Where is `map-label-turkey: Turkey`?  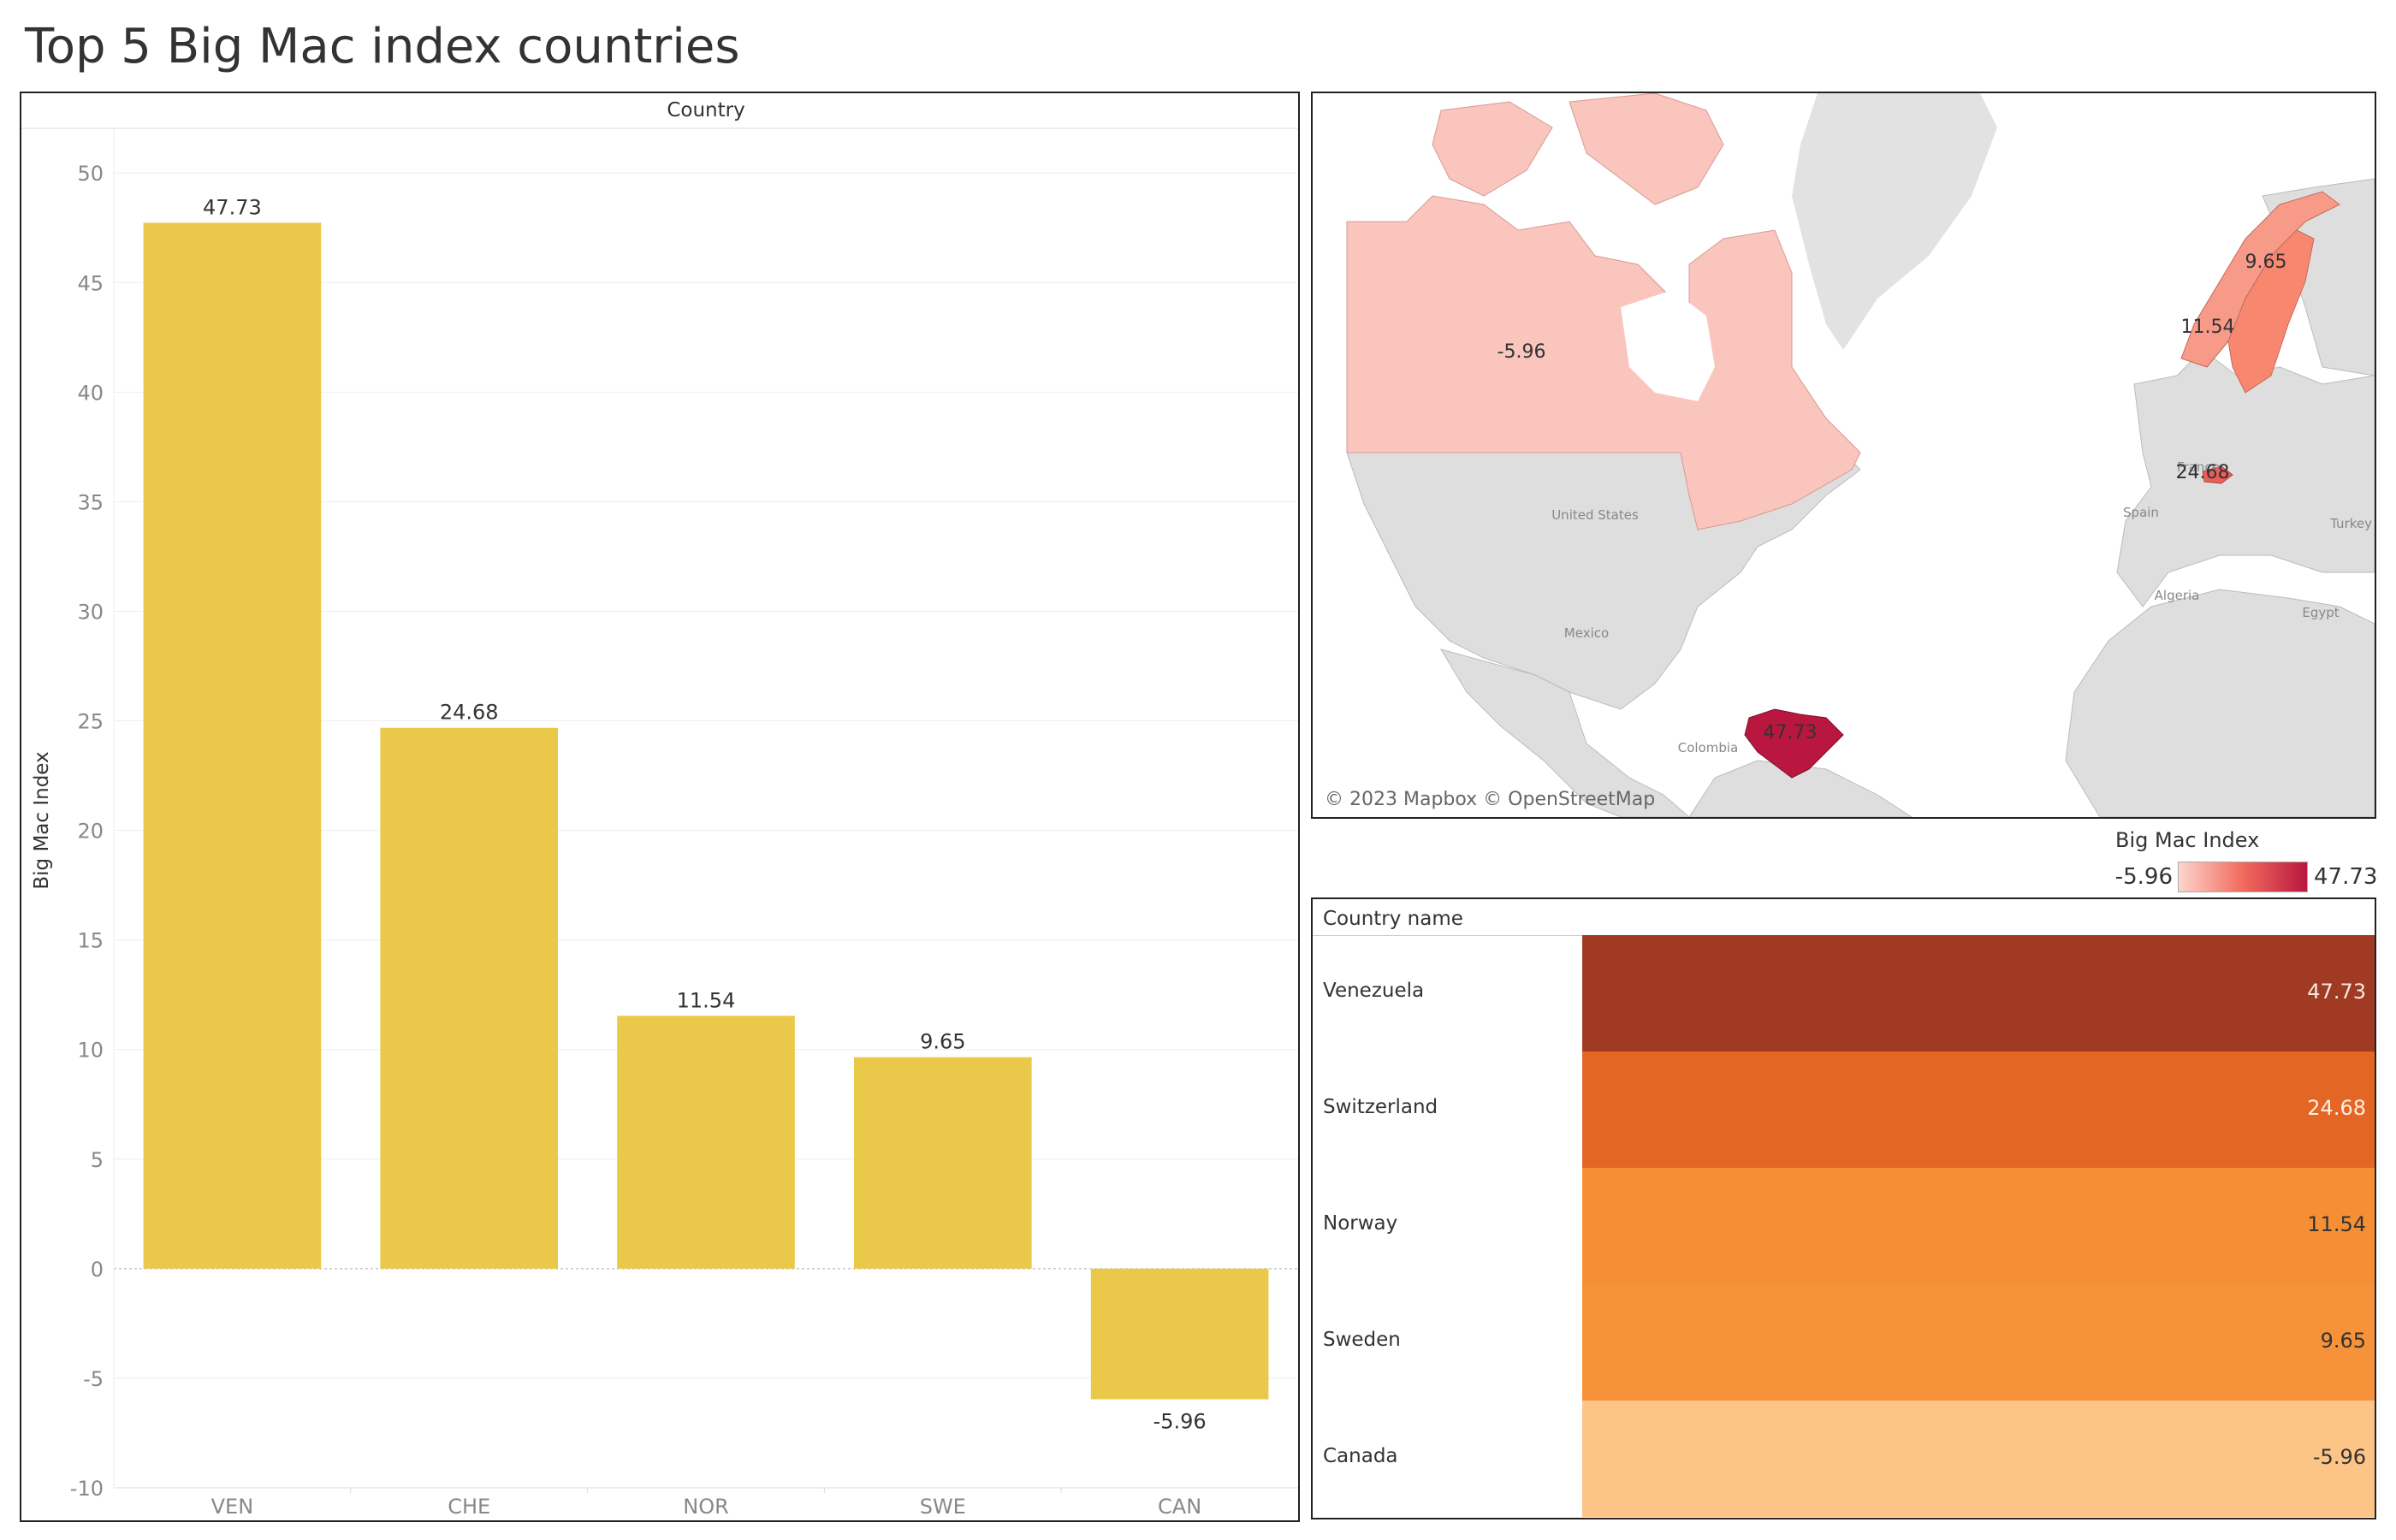 map-label-turkey: Turkey is located at coordinates (2350, 523).